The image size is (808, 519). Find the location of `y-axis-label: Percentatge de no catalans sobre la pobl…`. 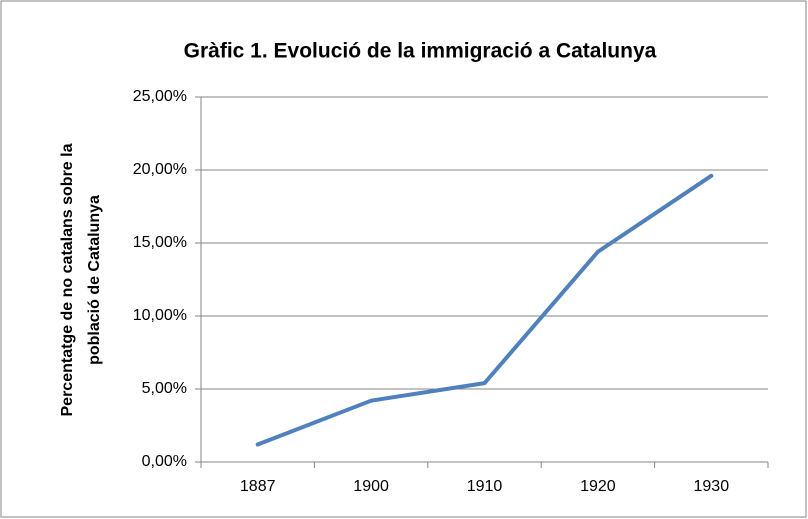

y-axis-label: Percentatge de no catalans sobre la pobl… is located at coordinates (81, 279).